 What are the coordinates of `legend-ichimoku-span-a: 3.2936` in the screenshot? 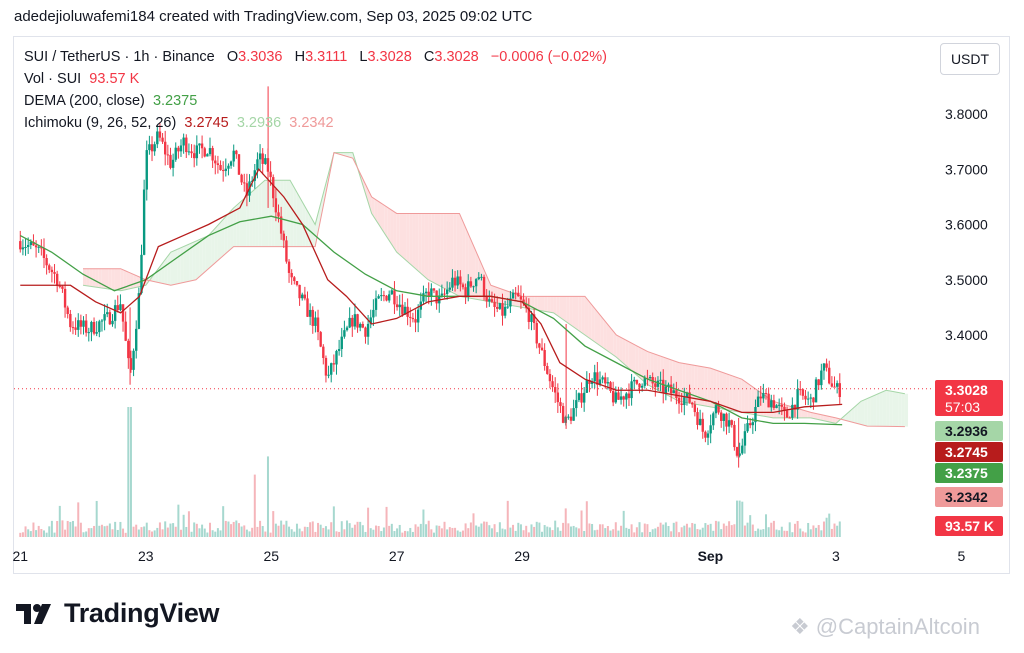 It's located at (259, 123).